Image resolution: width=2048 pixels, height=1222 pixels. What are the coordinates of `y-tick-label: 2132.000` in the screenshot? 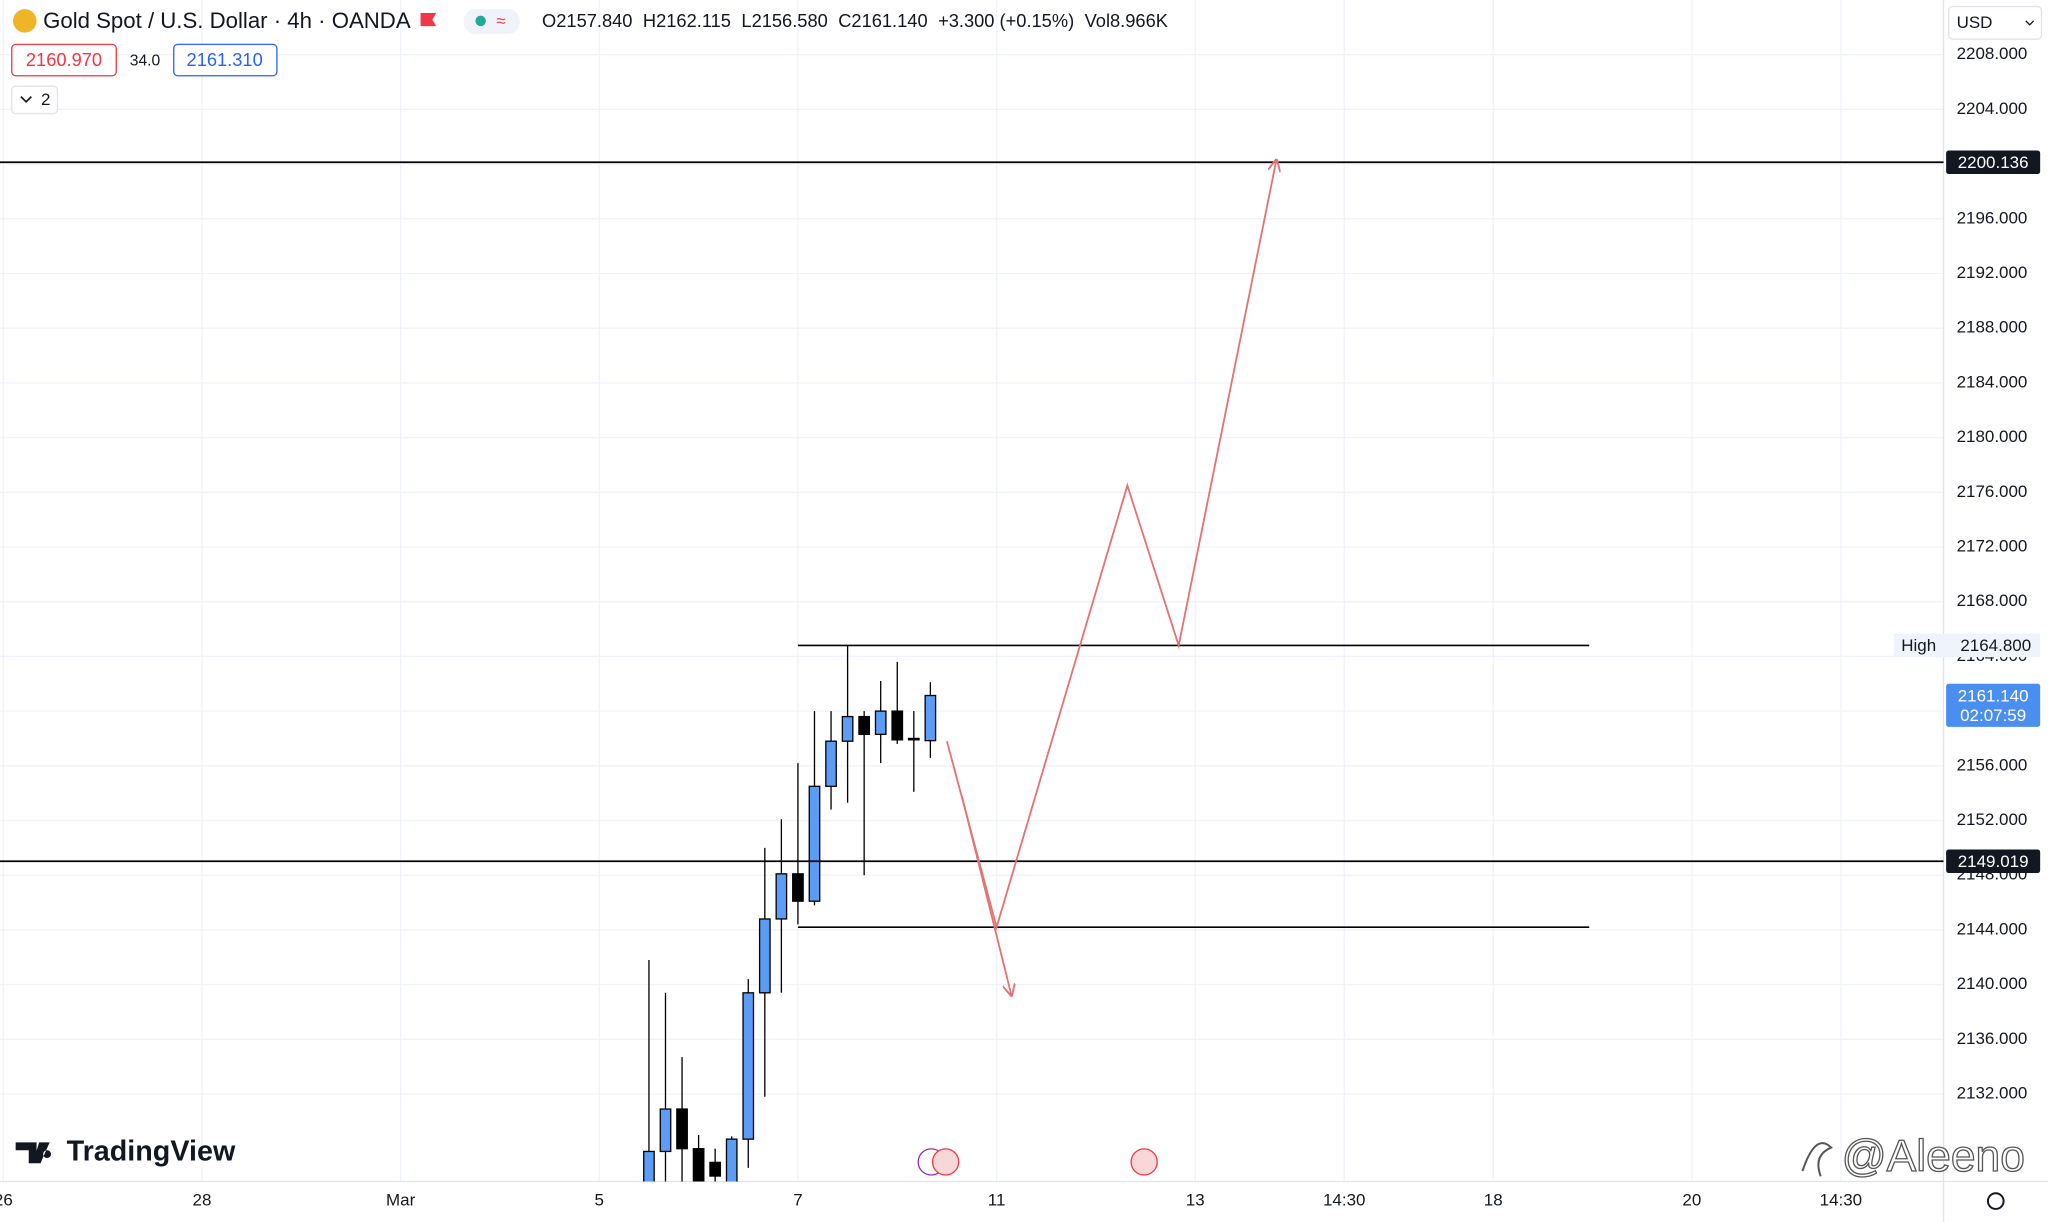 It's located at (1992, 1092).